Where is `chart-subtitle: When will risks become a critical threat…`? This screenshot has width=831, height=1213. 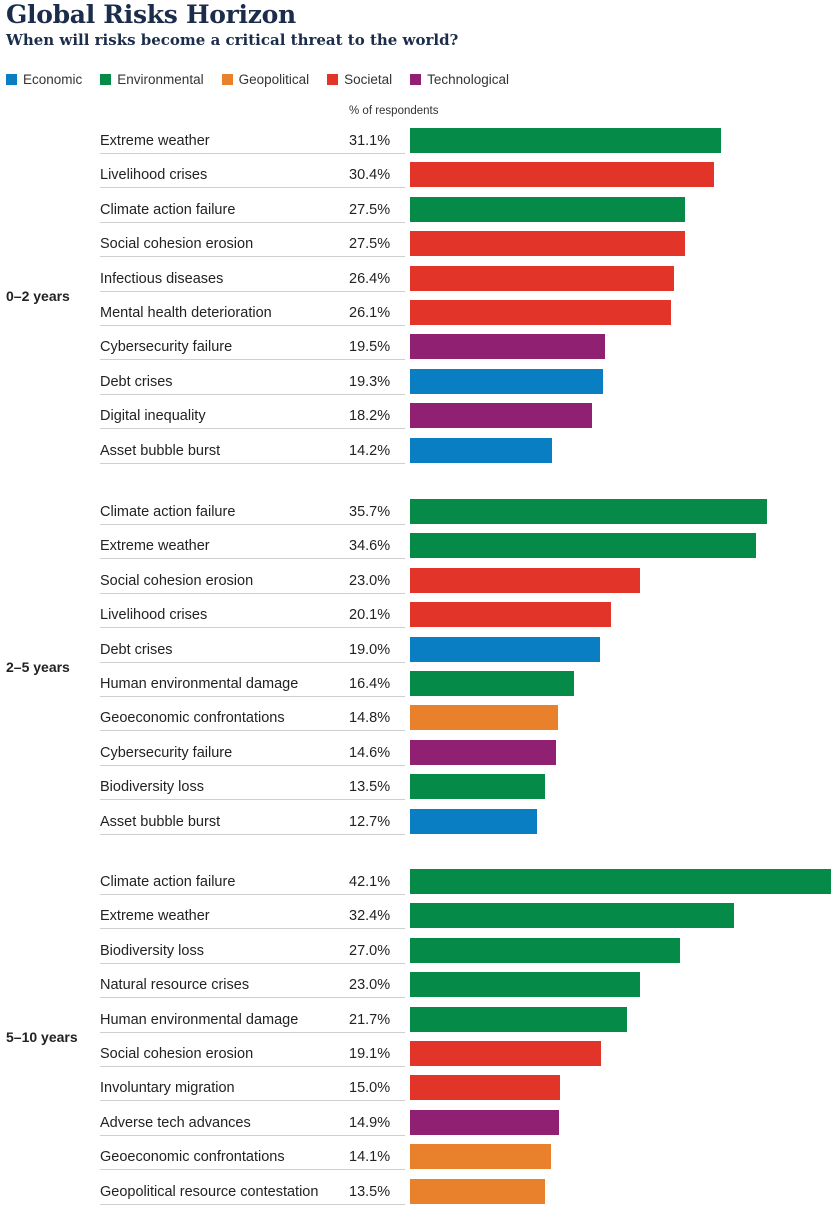 chart-subtitle: When will risks become a critical threat… is located at coordinates (232, 40).